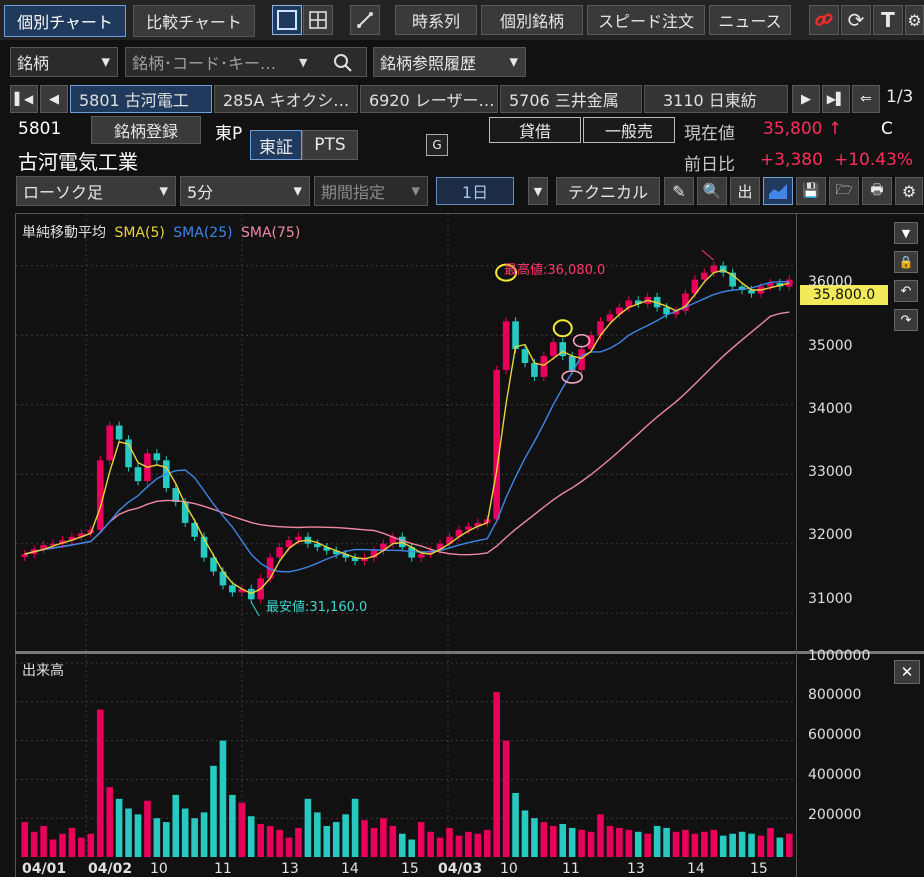  I want to click on price-flag: C, so click(887, 129).